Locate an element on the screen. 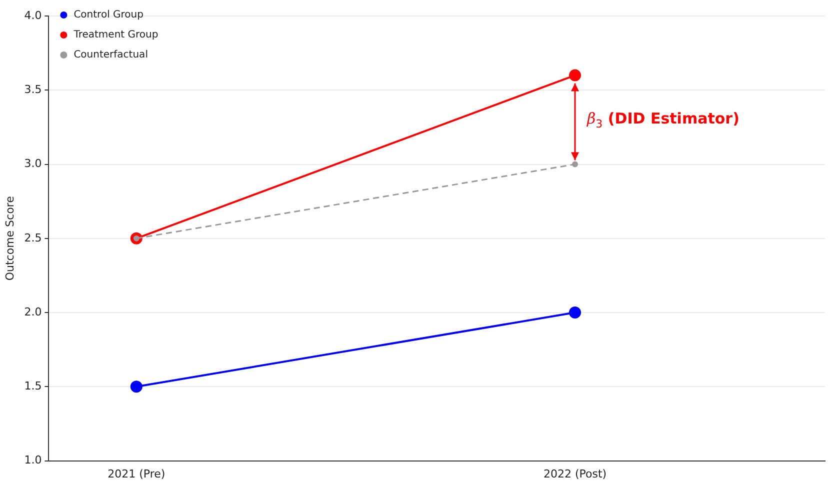  y-tick-label: 2.5 is located at coordinates (33, 237).